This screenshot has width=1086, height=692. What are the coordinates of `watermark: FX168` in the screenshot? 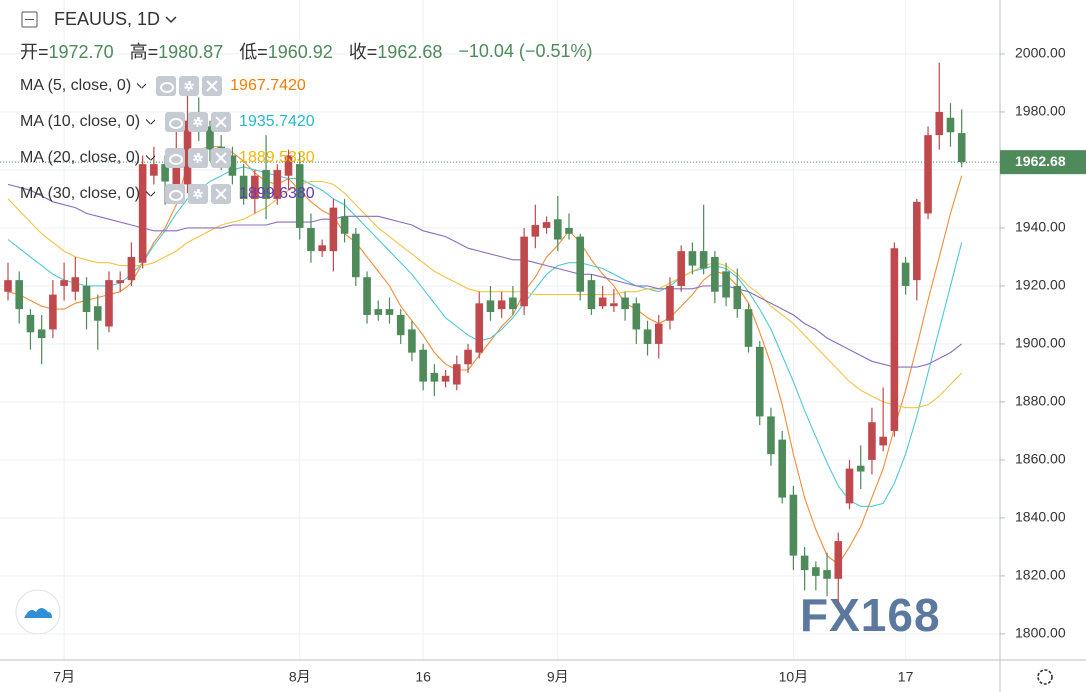 It's located at (870, 615).